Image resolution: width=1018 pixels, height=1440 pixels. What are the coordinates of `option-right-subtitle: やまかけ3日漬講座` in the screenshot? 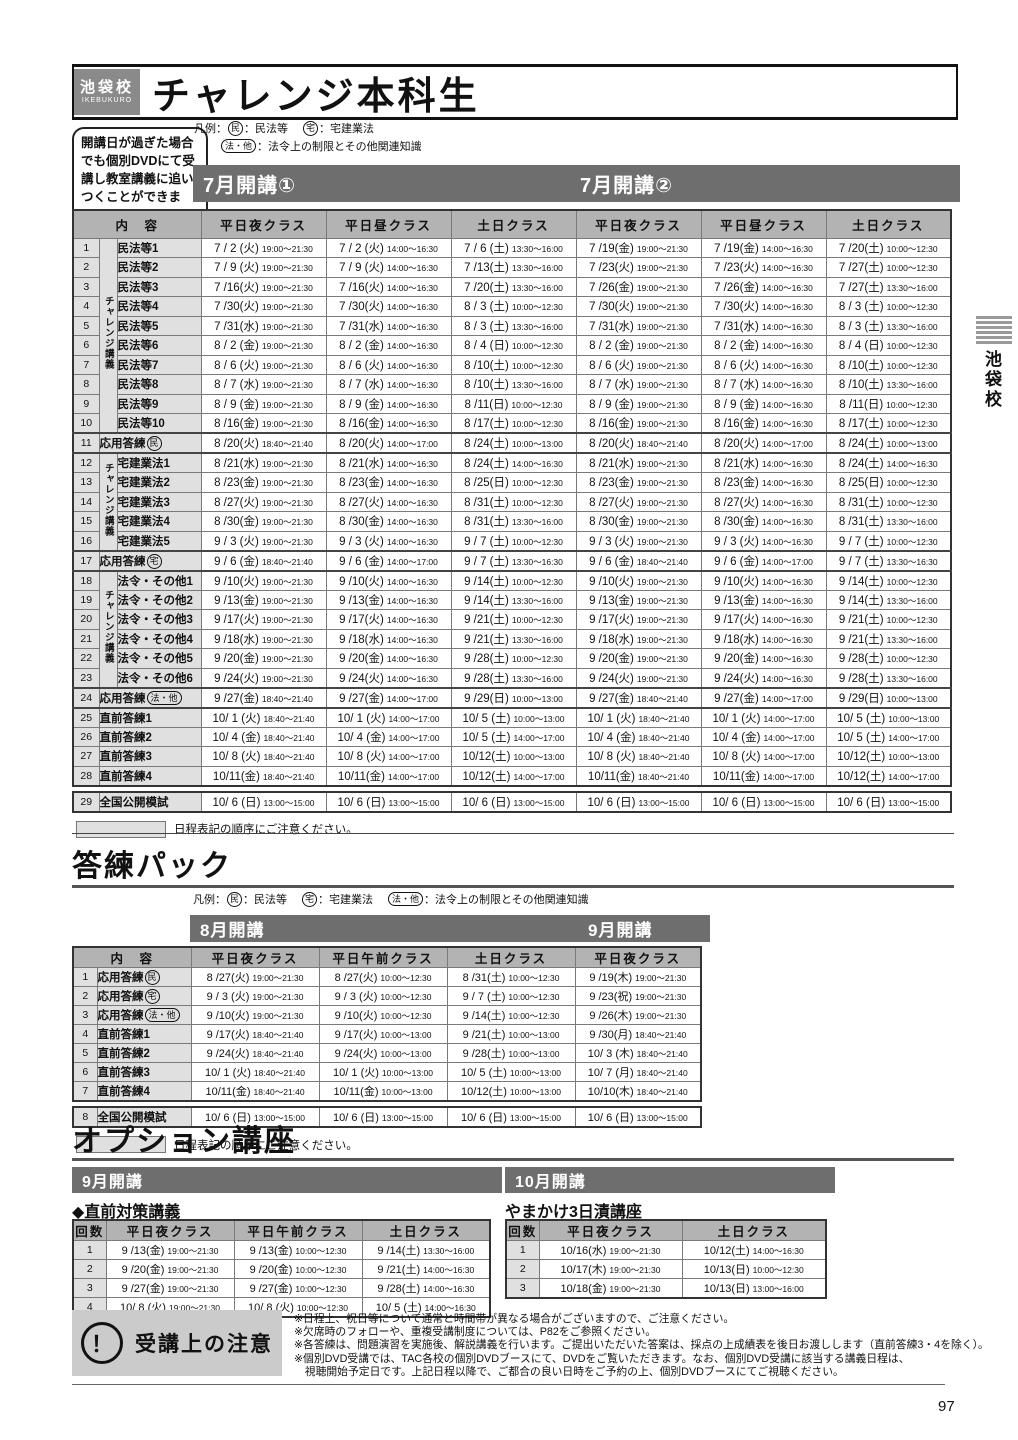 It's located at (573, 1212).